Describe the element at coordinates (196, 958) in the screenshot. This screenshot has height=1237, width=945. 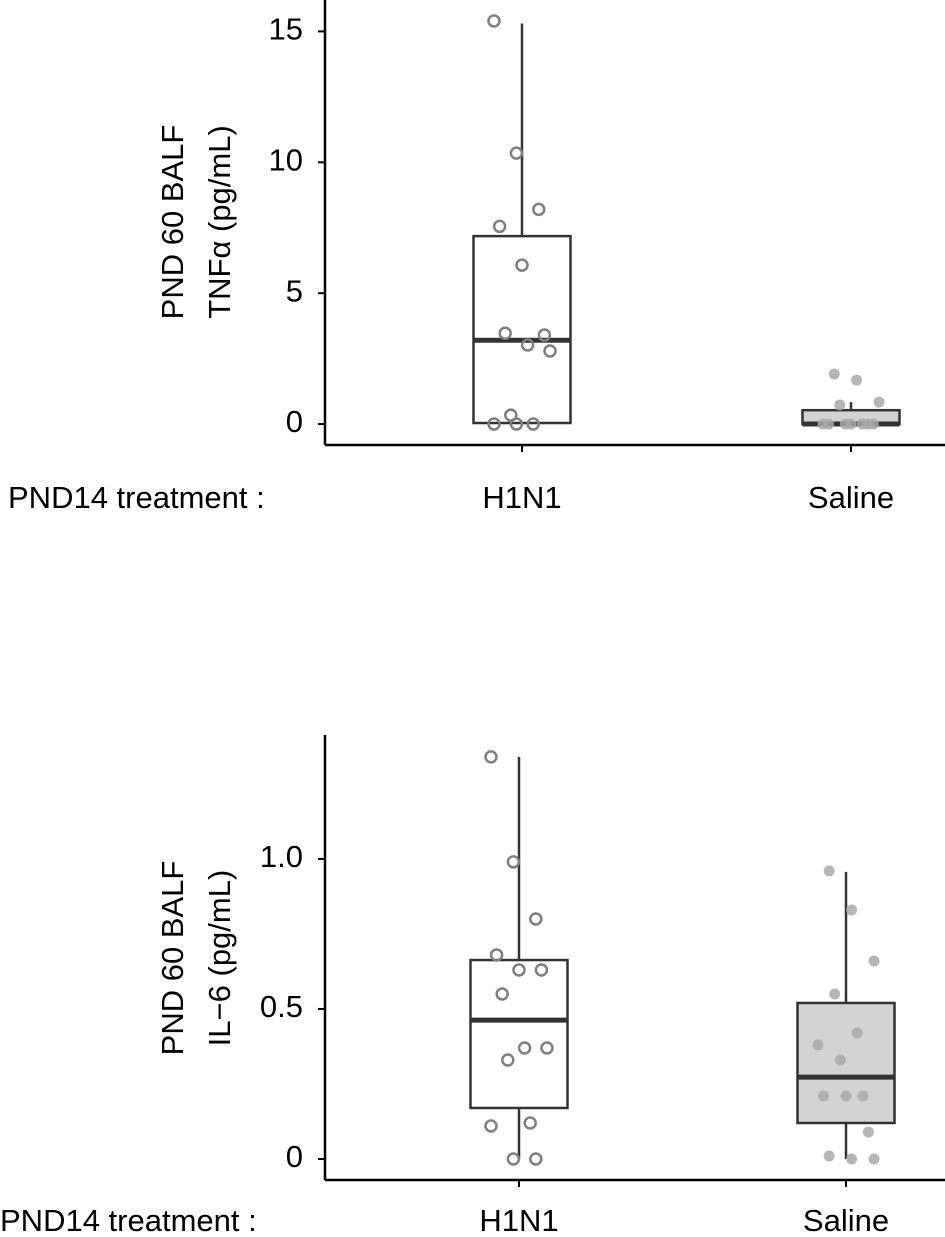
I see `y-axis-title: PND 60 BALF IL−6 (pg/mL)` at that location.